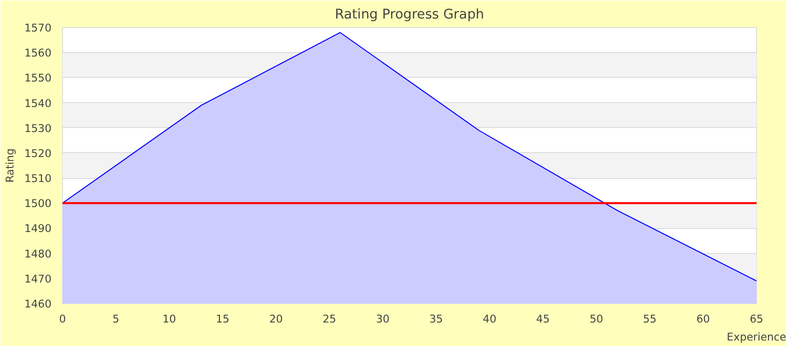 The width and height of the screenshot is (790, 350). I want to click on y-tick-label: 1500, so click(38, 203).